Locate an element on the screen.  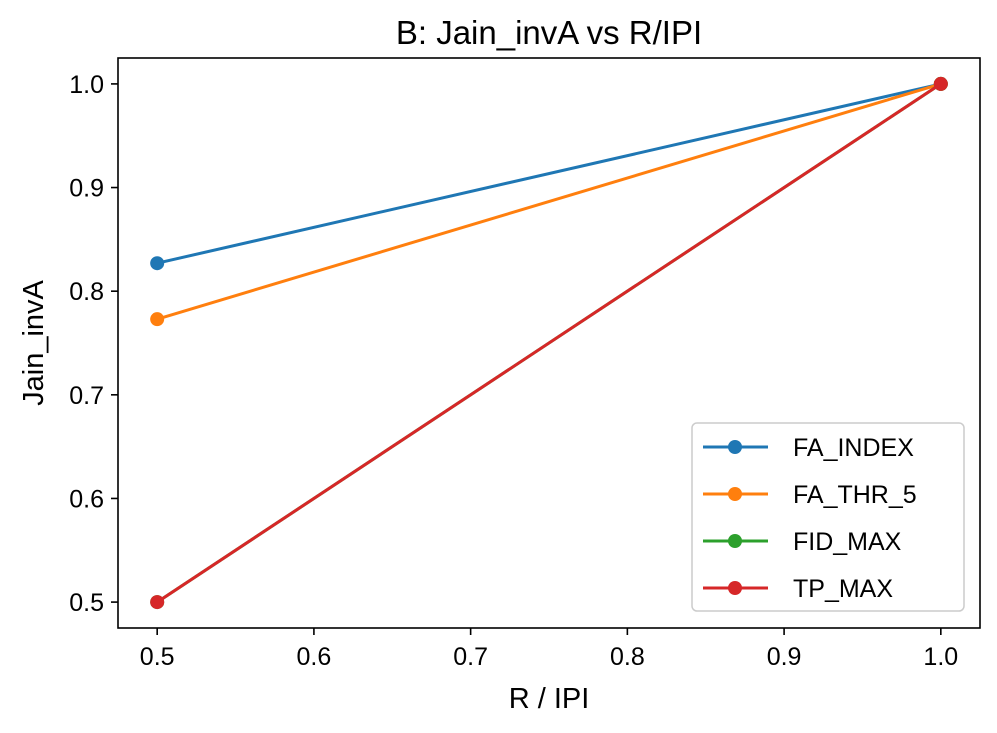
y-axis: 0.5 0.6 0.7 0.8 0.9 1.0 is located at coordinates (93, 344).